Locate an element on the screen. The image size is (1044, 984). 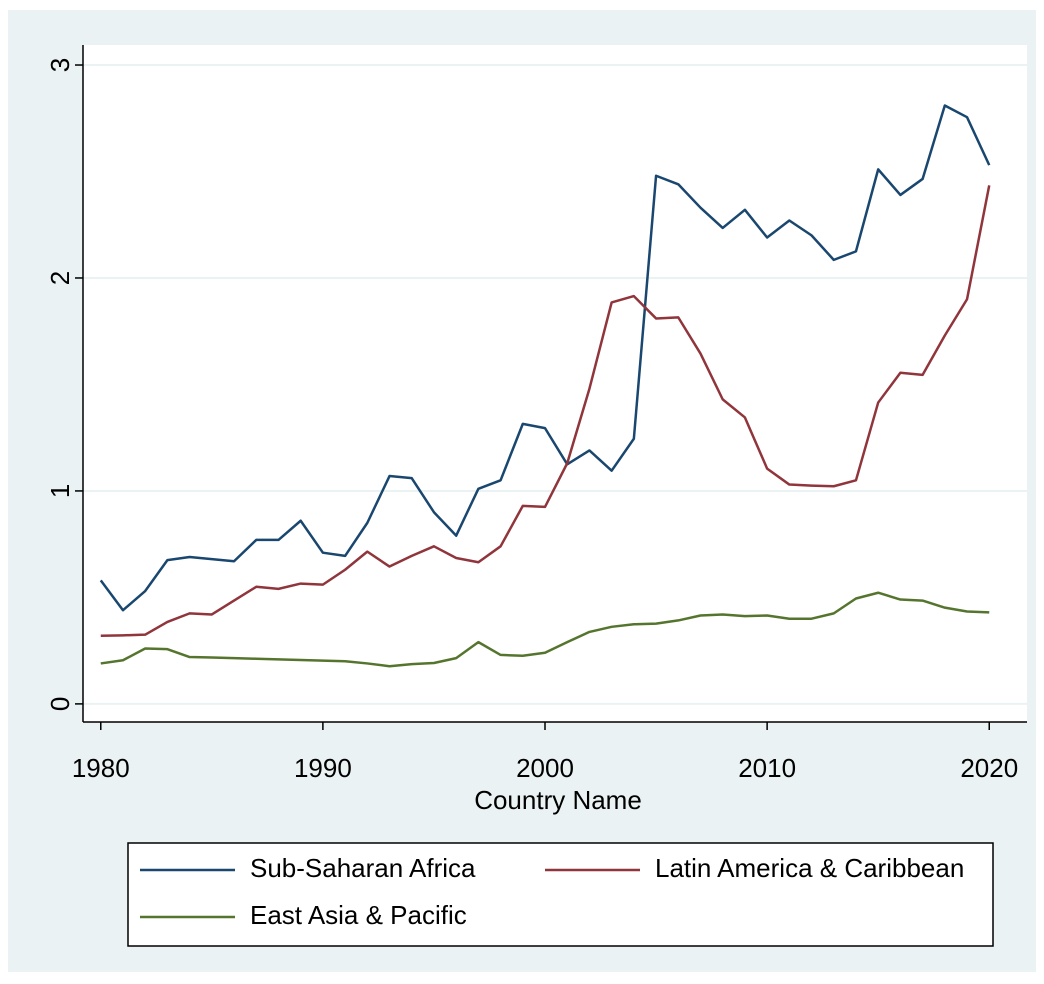
x-tick-label: 1980 is located at coordinates (101, 768).